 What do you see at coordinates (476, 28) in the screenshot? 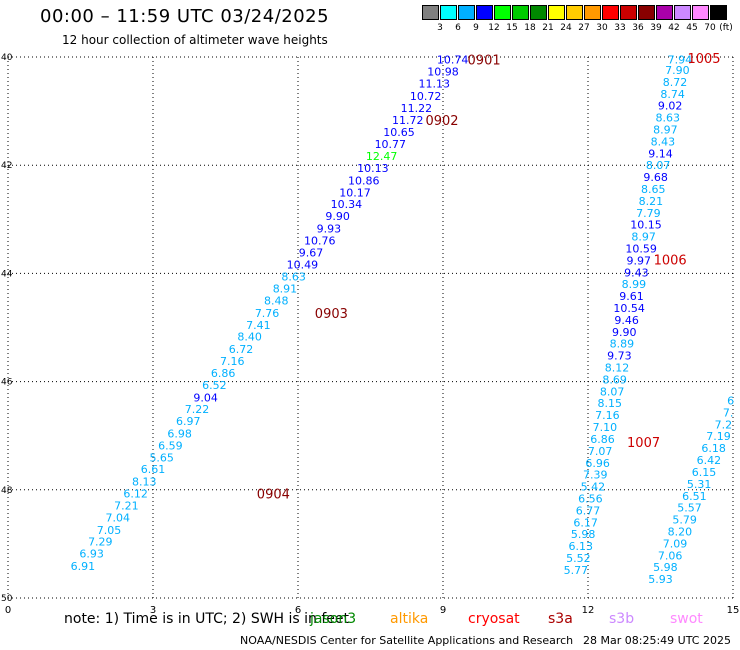
I see `color-scale-tick-label: 9` at bounding box center [476, 28].